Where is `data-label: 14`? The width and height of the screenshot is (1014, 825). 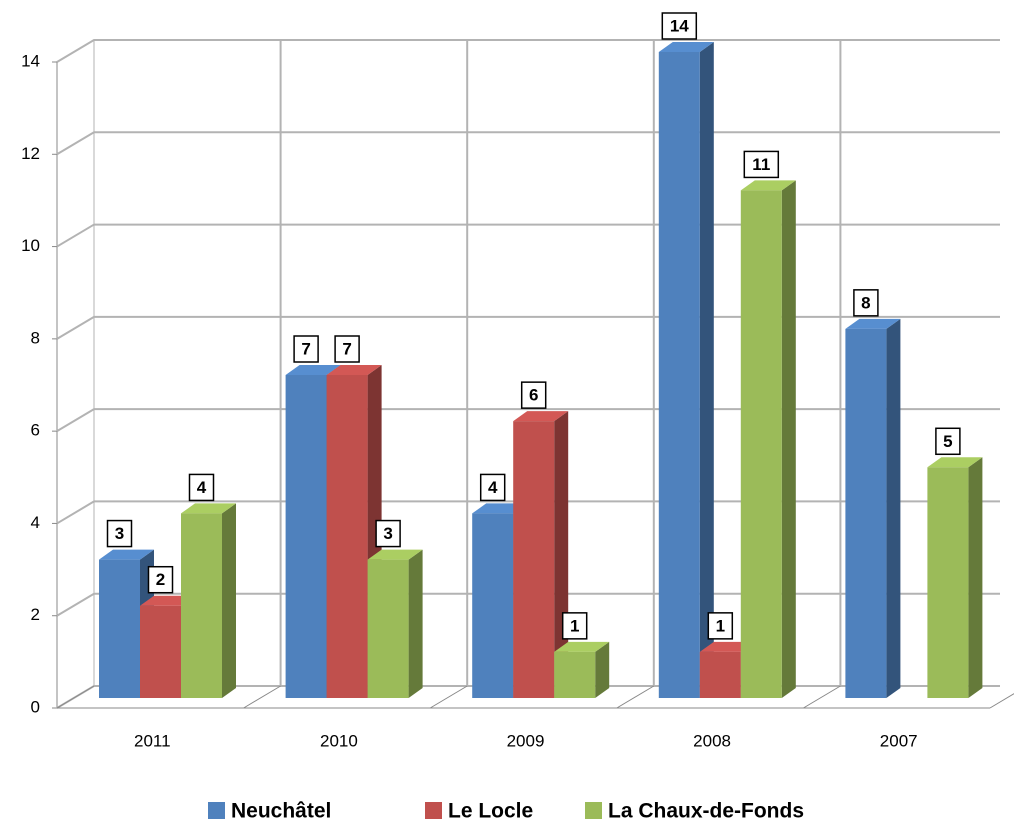
data-label: 14 is located at coordinates (679, 25).